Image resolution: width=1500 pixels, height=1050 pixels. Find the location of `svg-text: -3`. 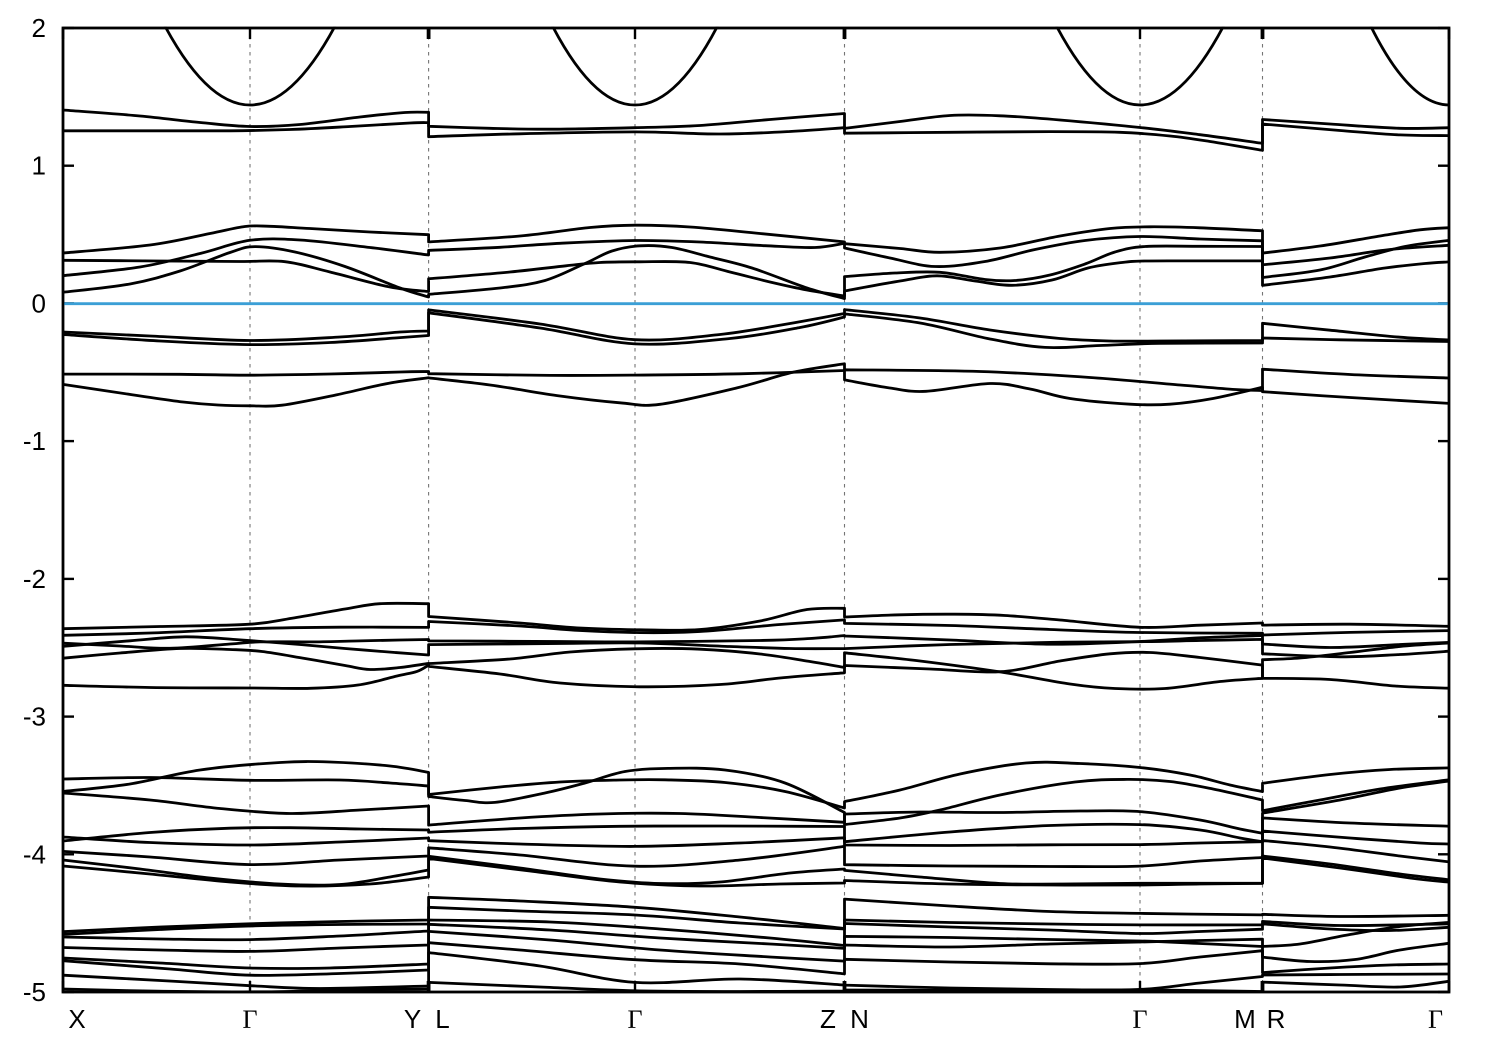

svg-text: -3 is located at coordinates (34, 717).